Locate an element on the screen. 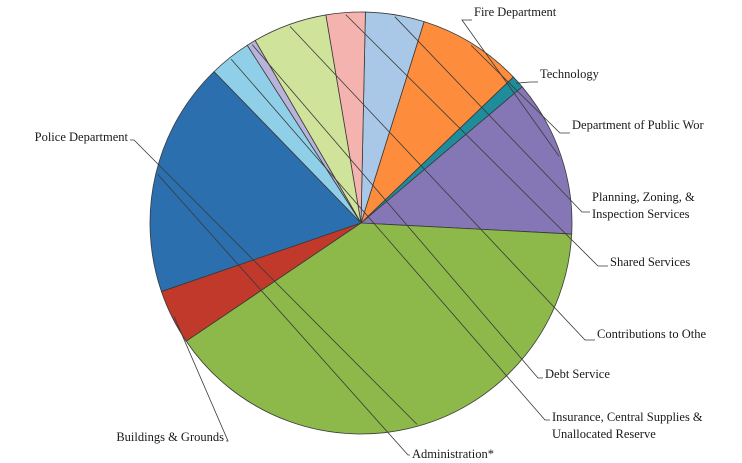 This screenshot has width=742, height=463. label-administration: Administration* is located at coordinates (453, 454).